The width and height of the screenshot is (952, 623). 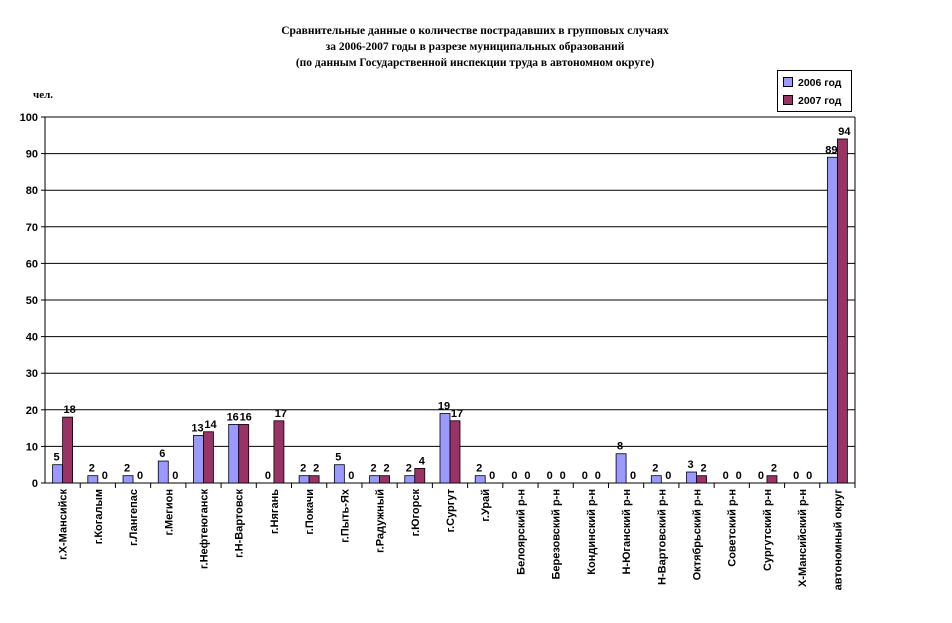 What do you see at coordinates (32, 411) in the screenshot?
I see `y-tick-label: 20` at bounding box center [32, 411].